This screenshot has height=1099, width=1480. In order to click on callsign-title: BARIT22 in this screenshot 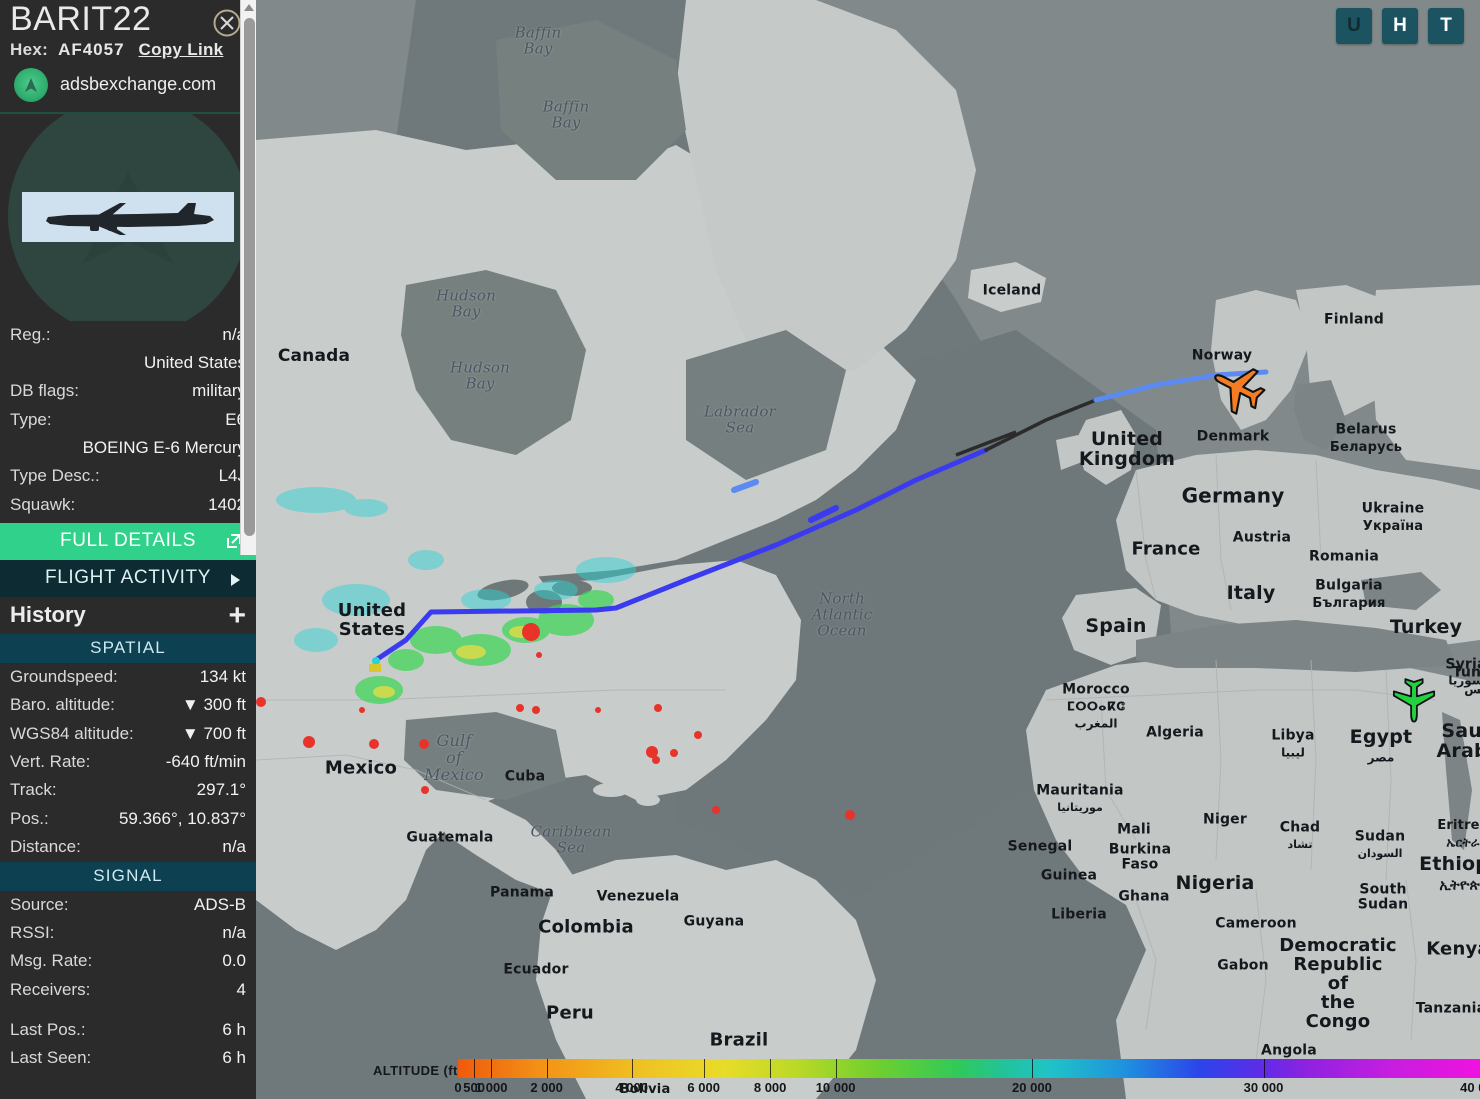, I will do `click(81, 19)`.